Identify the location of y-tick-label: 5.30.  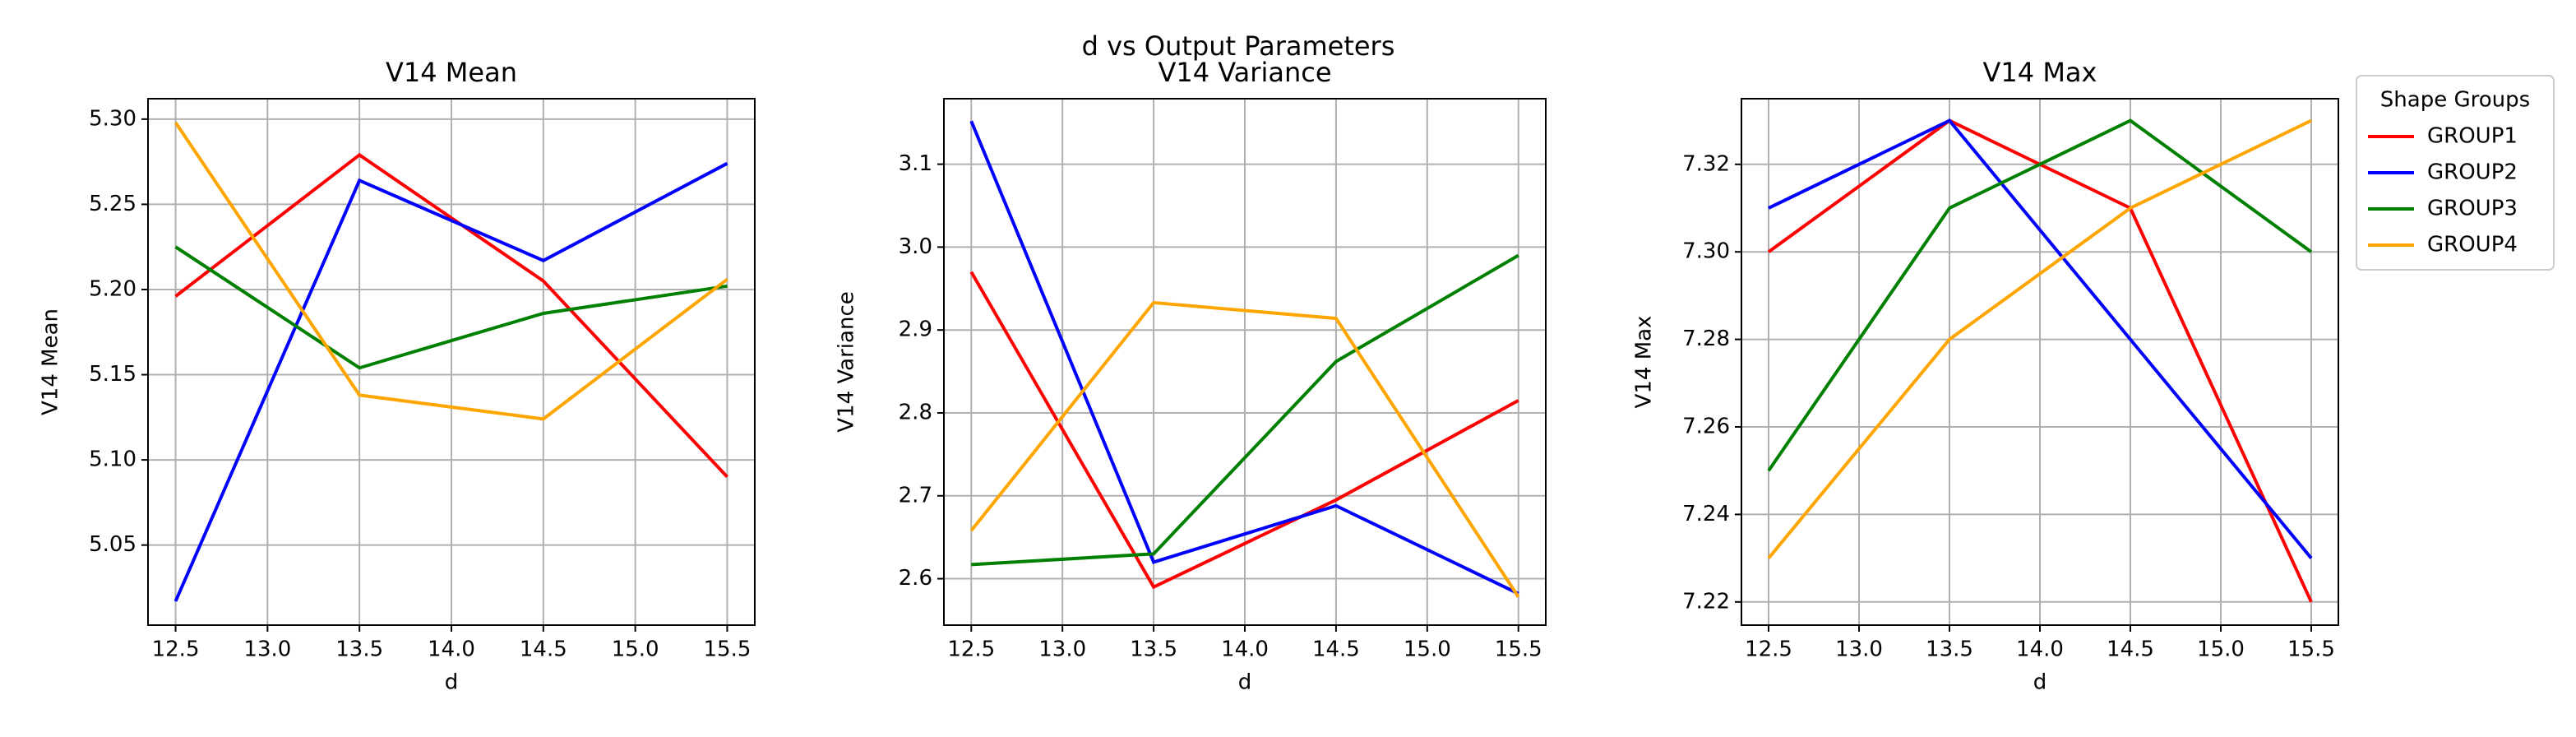
(112, 118).